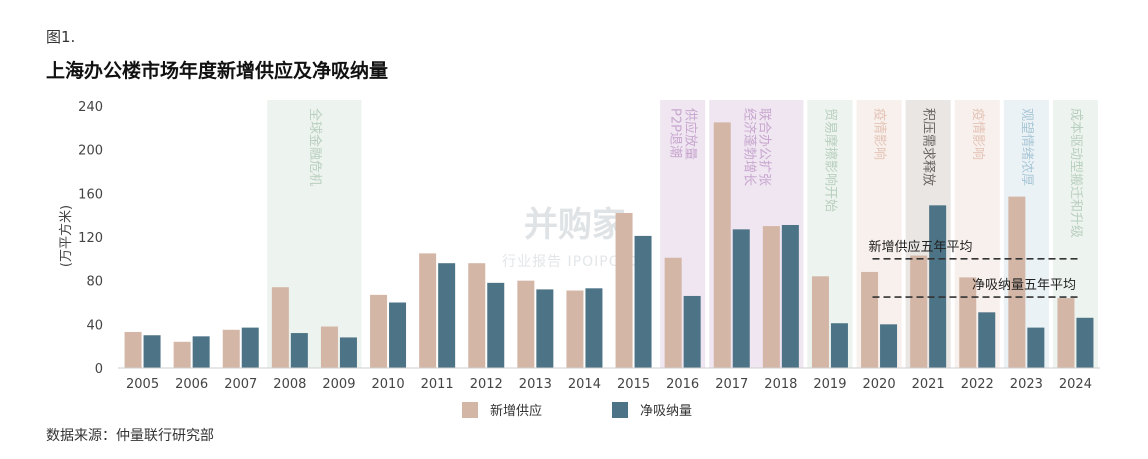  What do you see at coordinates (624, 290) in the screenshot?
I see `supply-bar-2015` at bounding box center [624, 290].